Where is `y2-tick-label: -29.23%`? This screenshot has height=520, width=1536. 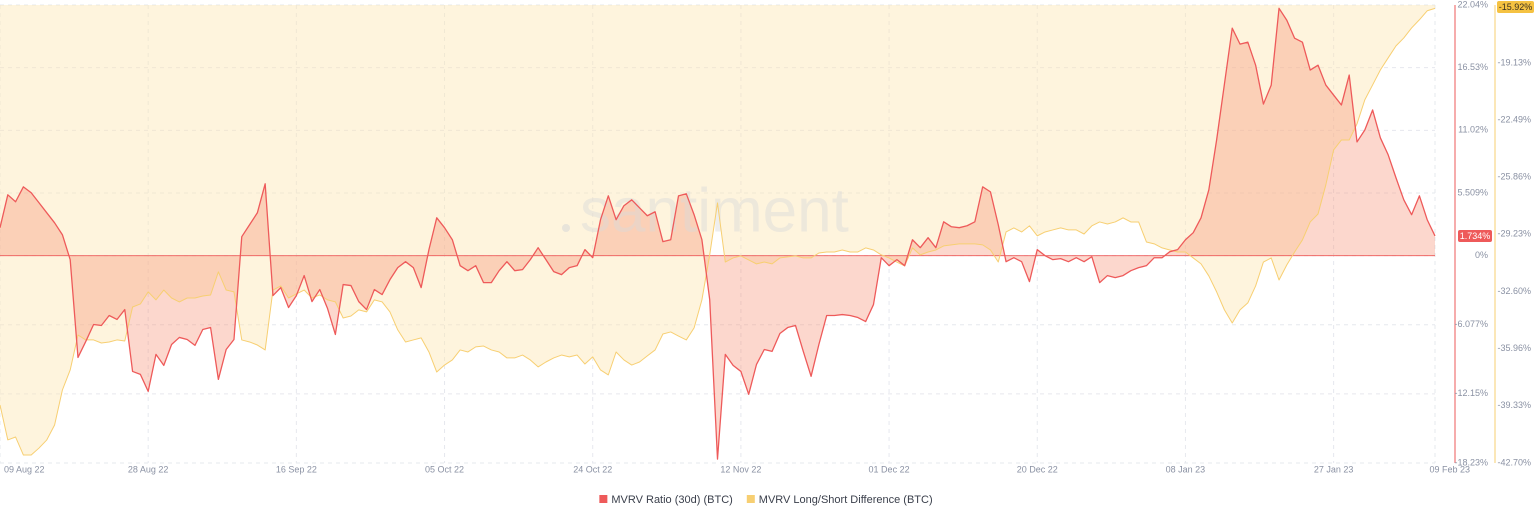 y2-tick-label: -29.23% is located at coordinates (1514, 234).